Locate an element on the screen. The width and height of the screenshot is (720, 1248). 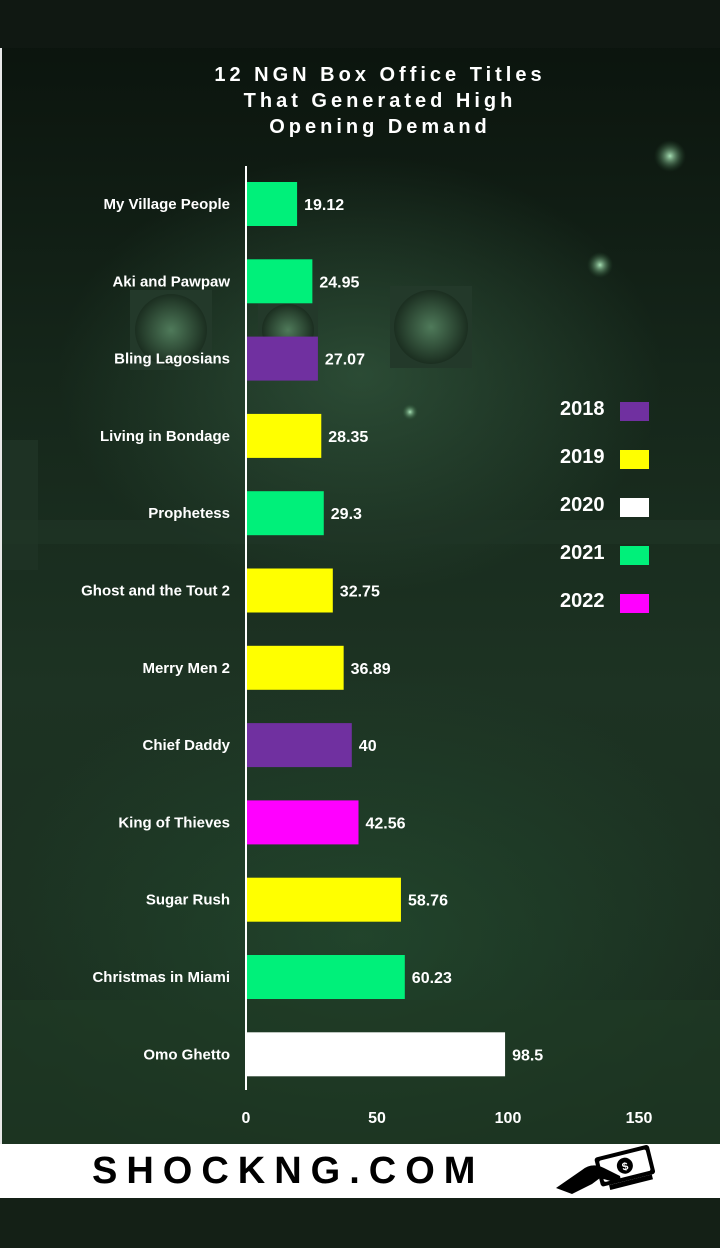
legend-label: 2021 is located at coordinates (582, 553).